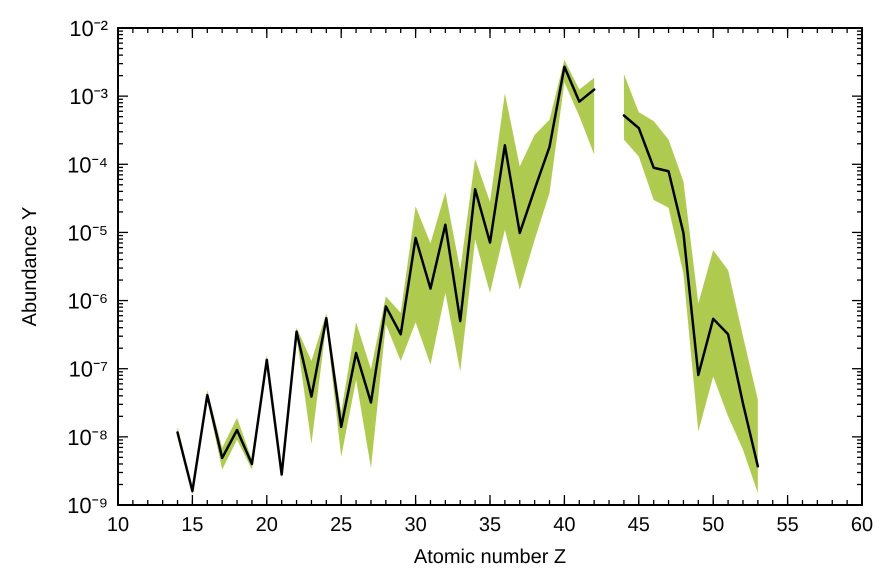 The image size is (883, 574). I want to click on x-tick-label: 15, so click(192, 525).